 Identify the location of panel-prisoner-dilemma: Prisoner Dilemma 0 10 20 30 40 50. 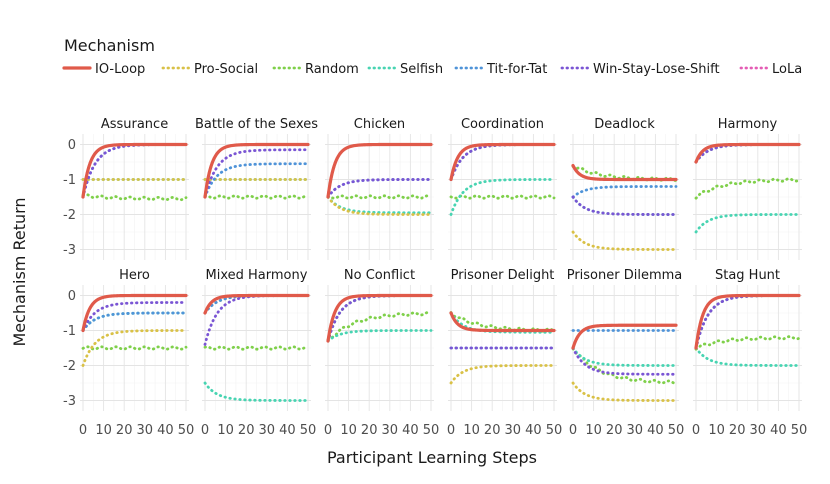
(626, 353).